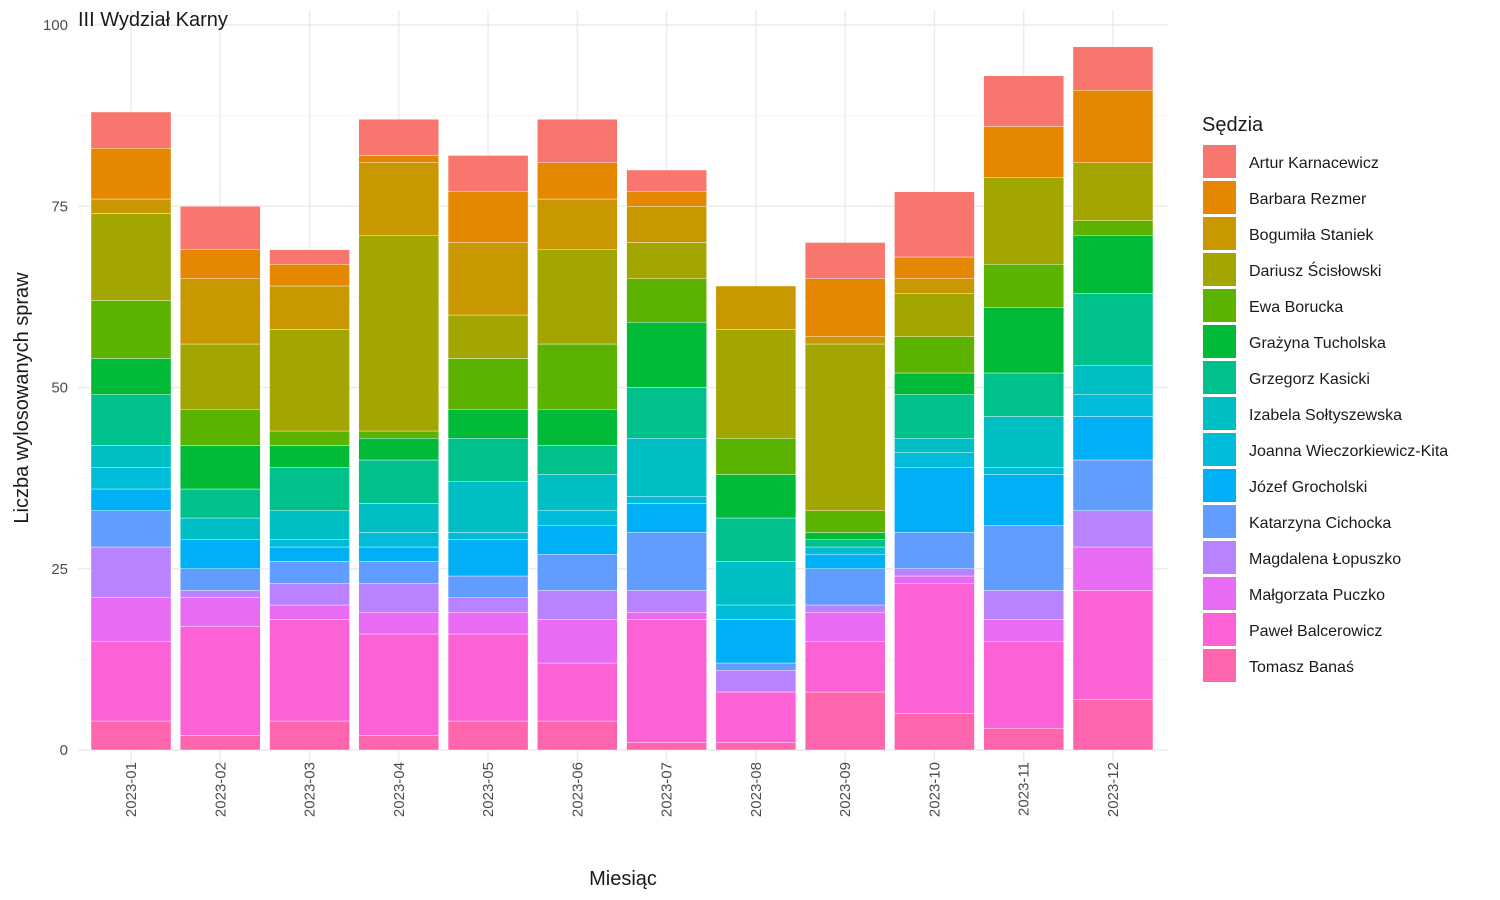 This screenshot has height=900, width=1500. I want to click on legend-item: Józef Grocholski, so click(1285, 485).